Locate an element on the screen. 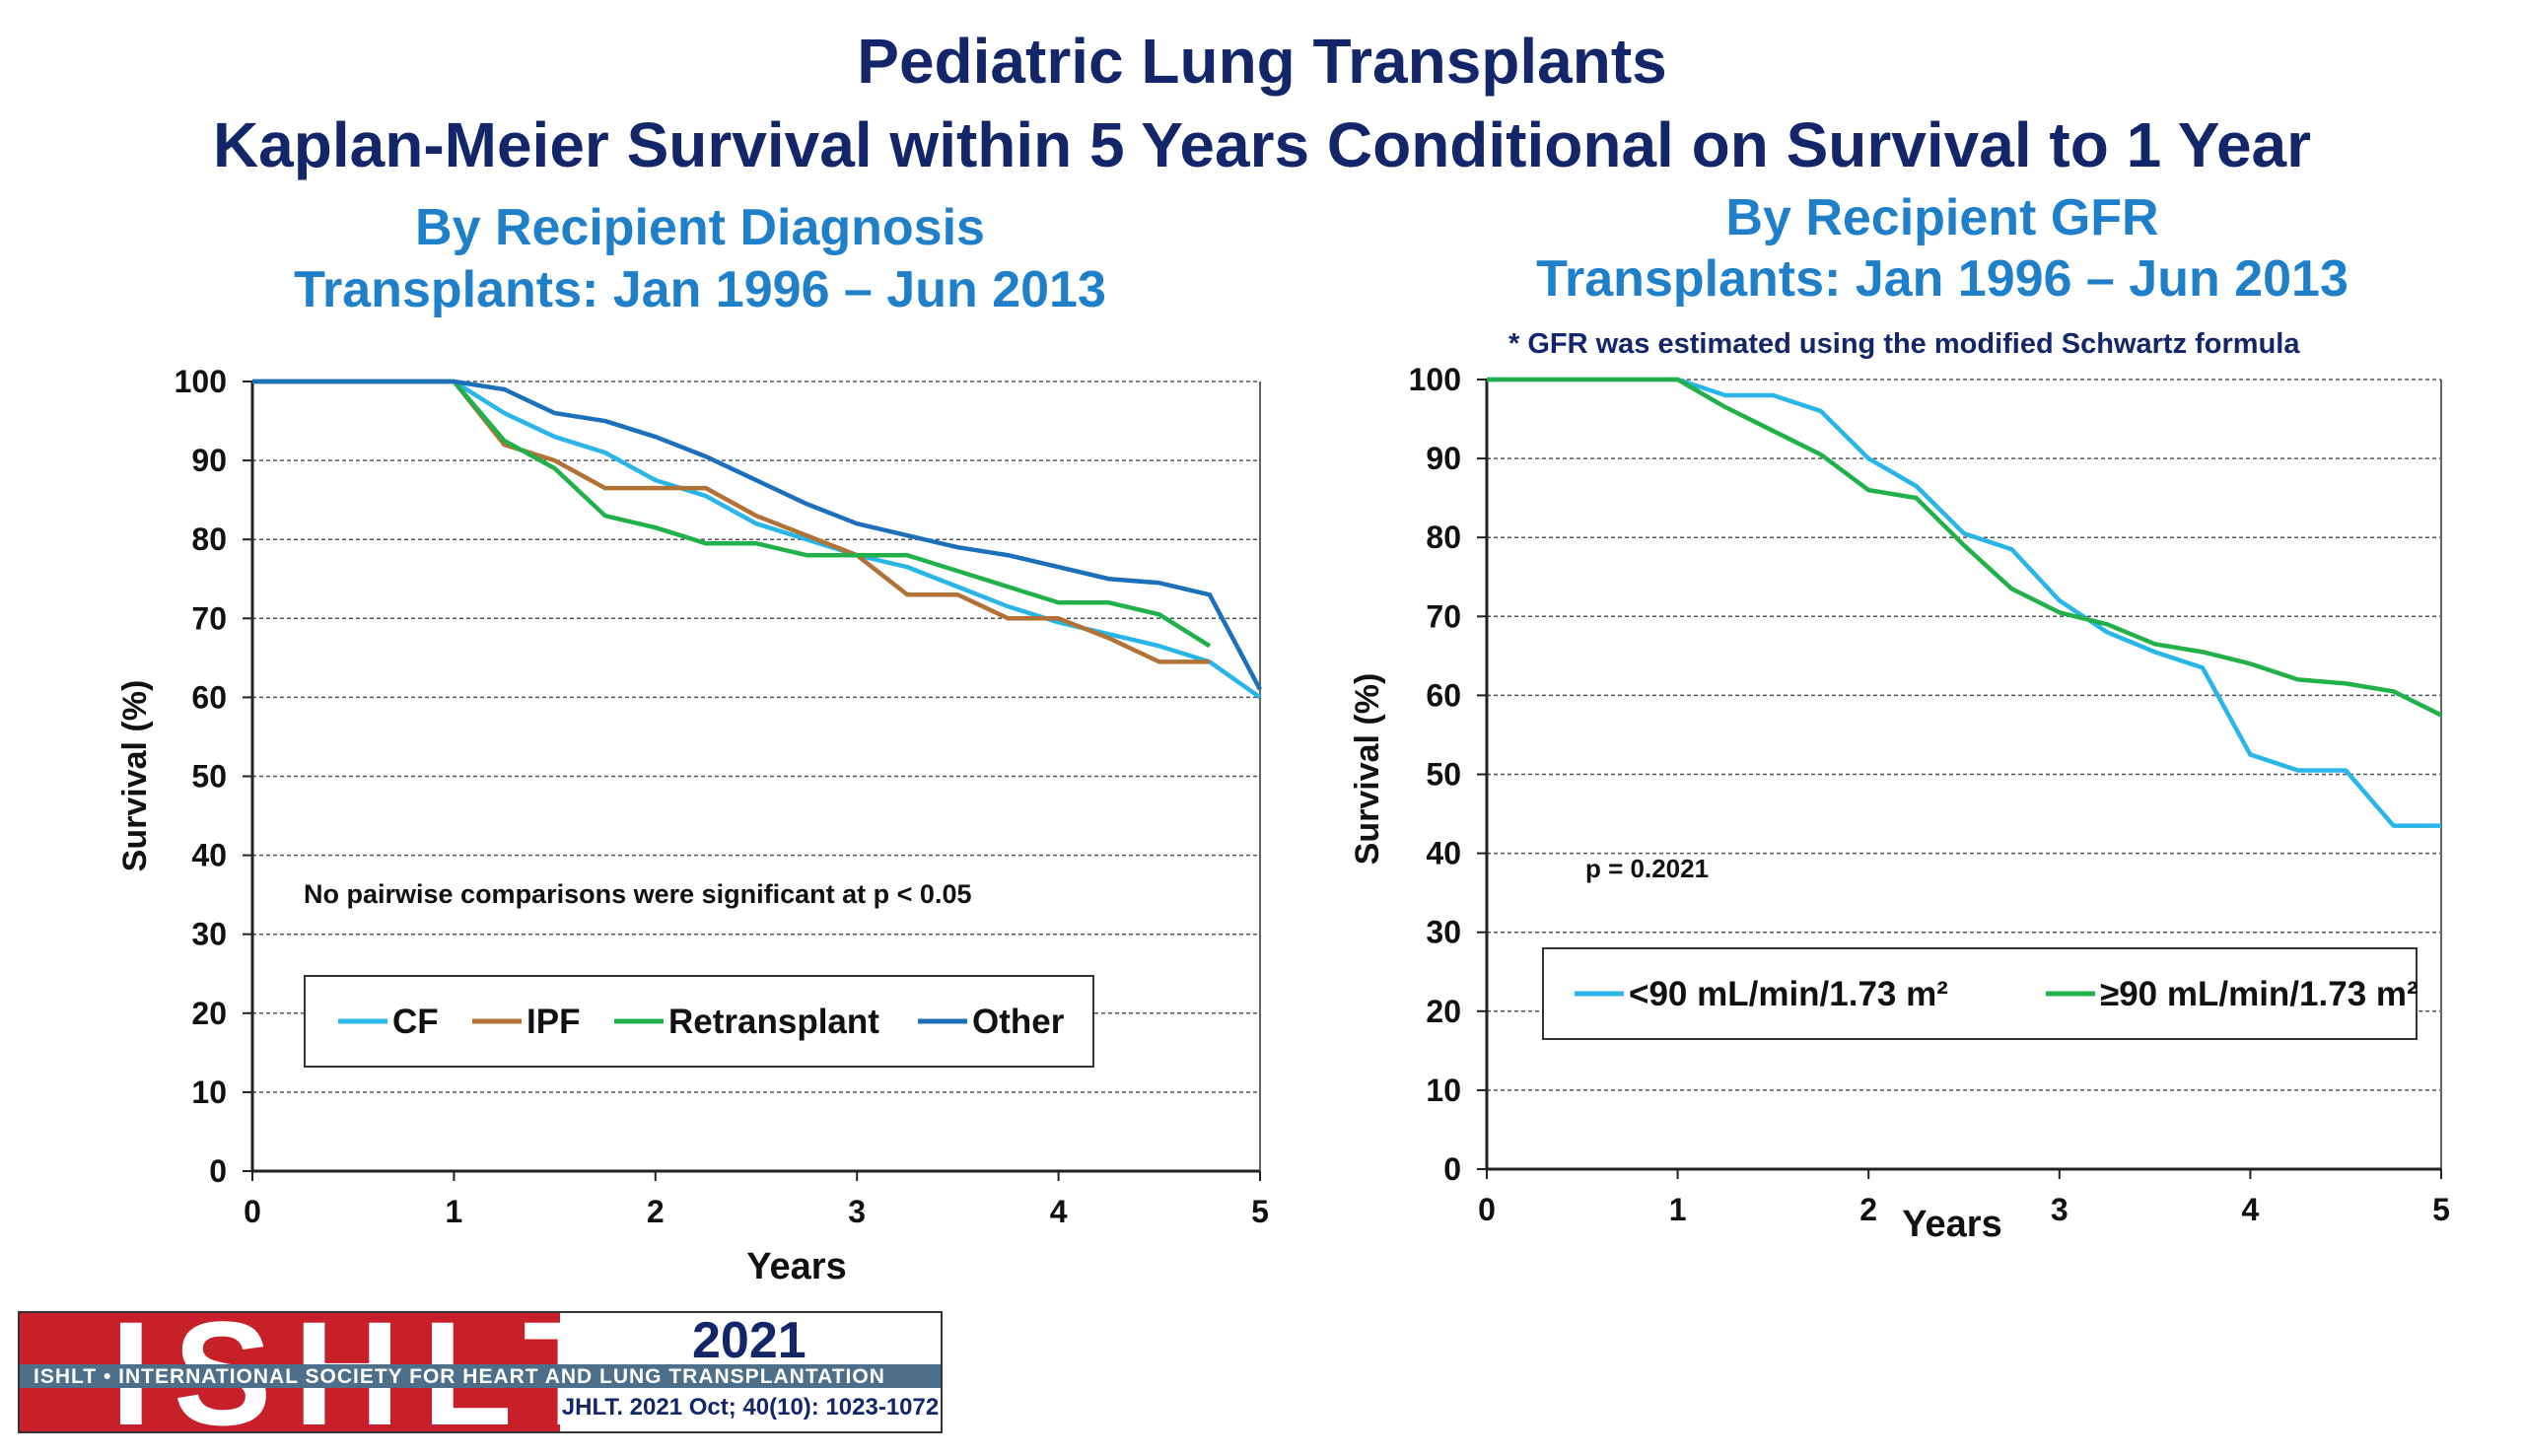  right-legend-box is located at coordinates (1980, 993).